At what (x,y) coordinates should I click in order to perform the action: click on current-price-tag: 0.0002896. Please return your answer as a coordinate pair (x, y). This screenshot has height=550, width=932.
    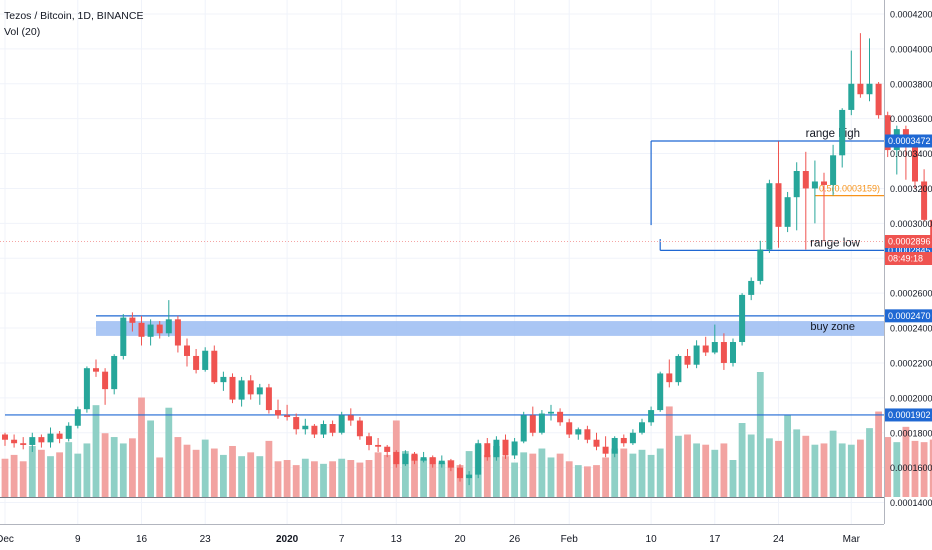
    Looking at the image, I should click on (909, 242).